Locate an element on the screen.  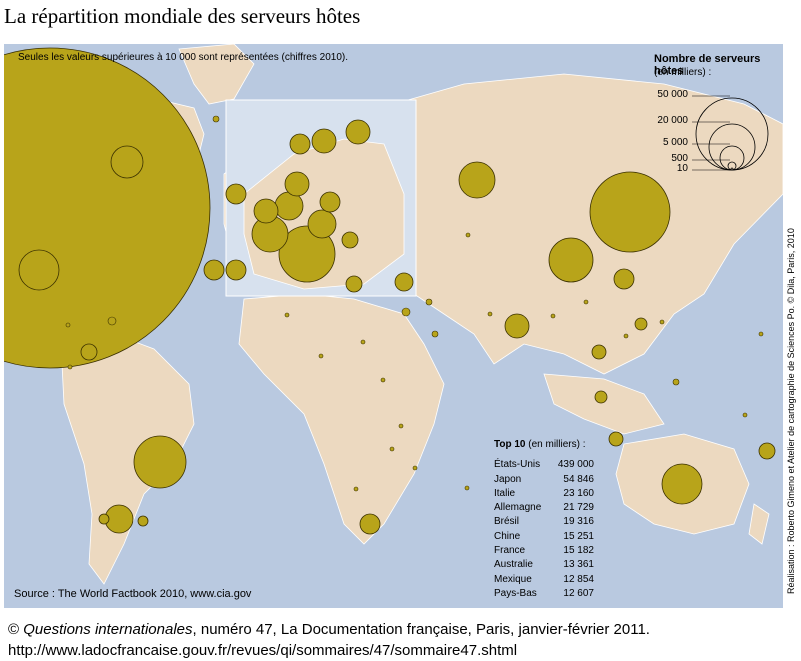
africa-shape is located at coordinates (341, 419).